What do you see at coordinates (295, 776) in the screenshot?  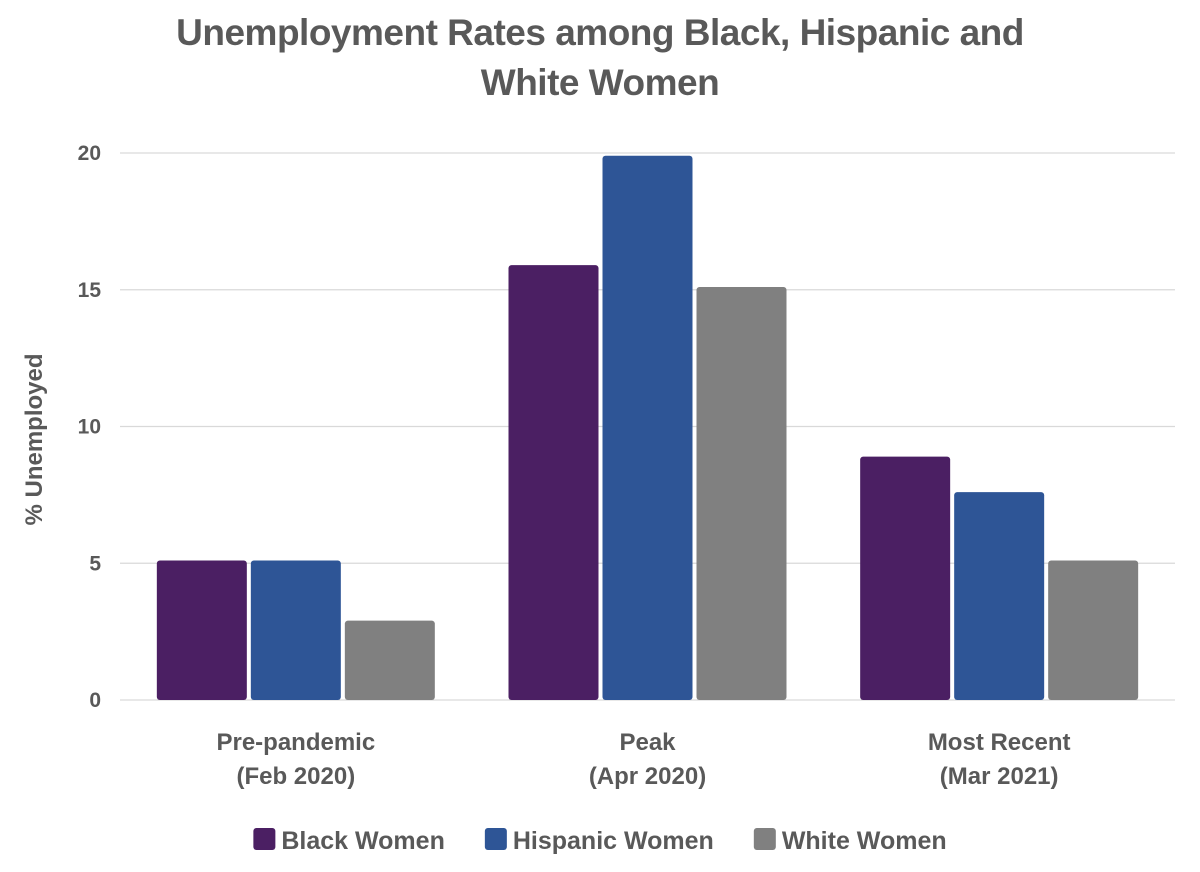 I see `x-category-label: (Feb 2020)` at bounding box center [295, 776].